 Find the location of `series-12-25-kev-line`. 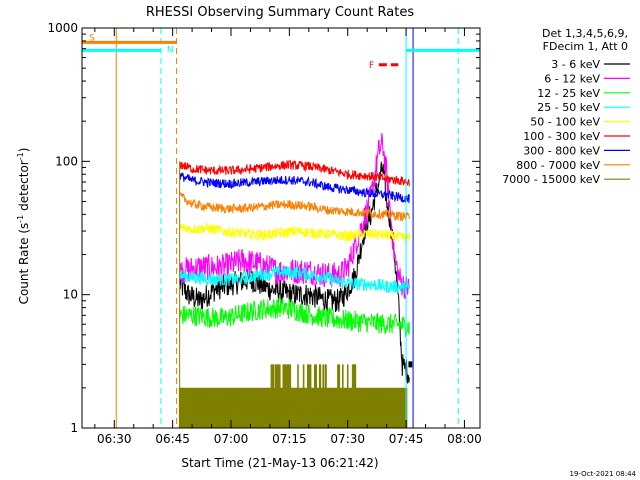

series-12-25-kev-line is located at coordinates (294, 317).